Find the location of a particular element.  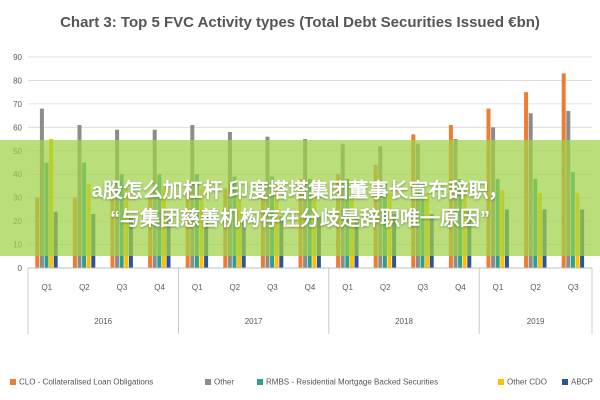

legend-item: Other CDO is located at coordinates (522, 381).